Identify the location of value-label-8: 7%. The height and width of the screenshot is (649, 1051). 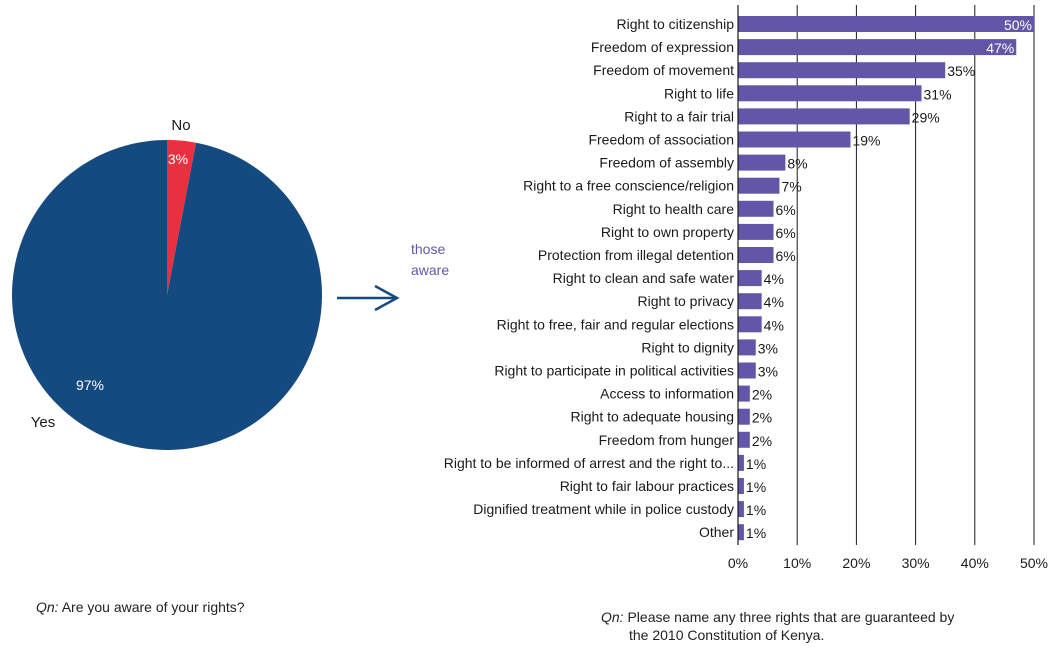
(791, 187).